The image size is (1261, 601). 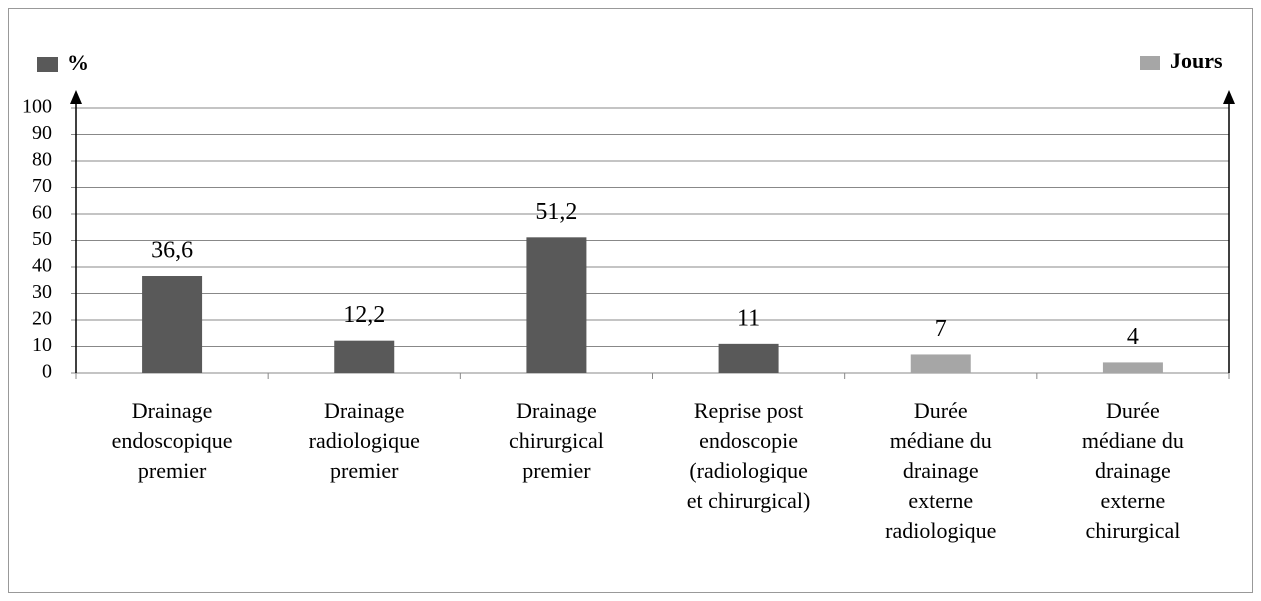 I want to click on x-tick-label: (radiologique, so click(x=748, y=470).